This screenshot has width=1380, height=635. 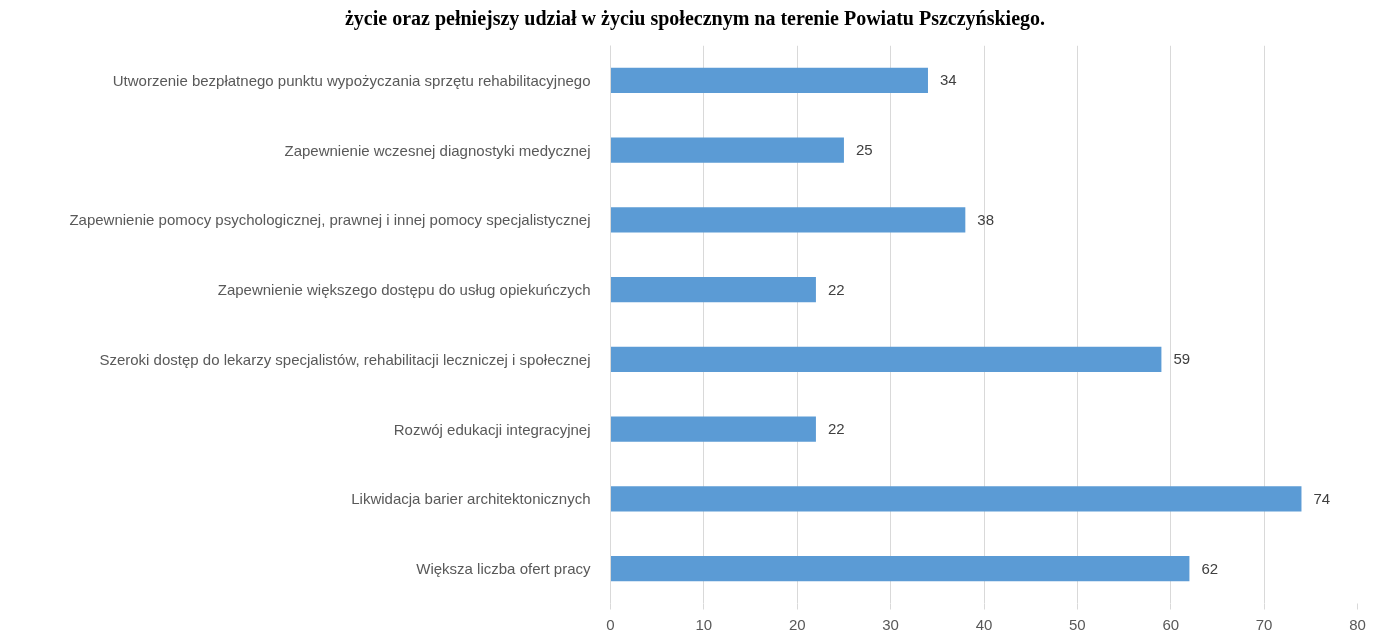 I want to click on y-tick-label: Zapewnienie pomocy psychologicznej, prawnej i innej pomocy specjalistycznej, so click(x=330, y=220).